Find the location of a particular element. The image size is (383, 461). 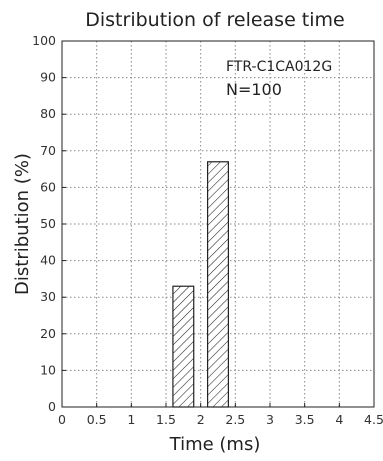

bars is located at coordinates (201, 284).